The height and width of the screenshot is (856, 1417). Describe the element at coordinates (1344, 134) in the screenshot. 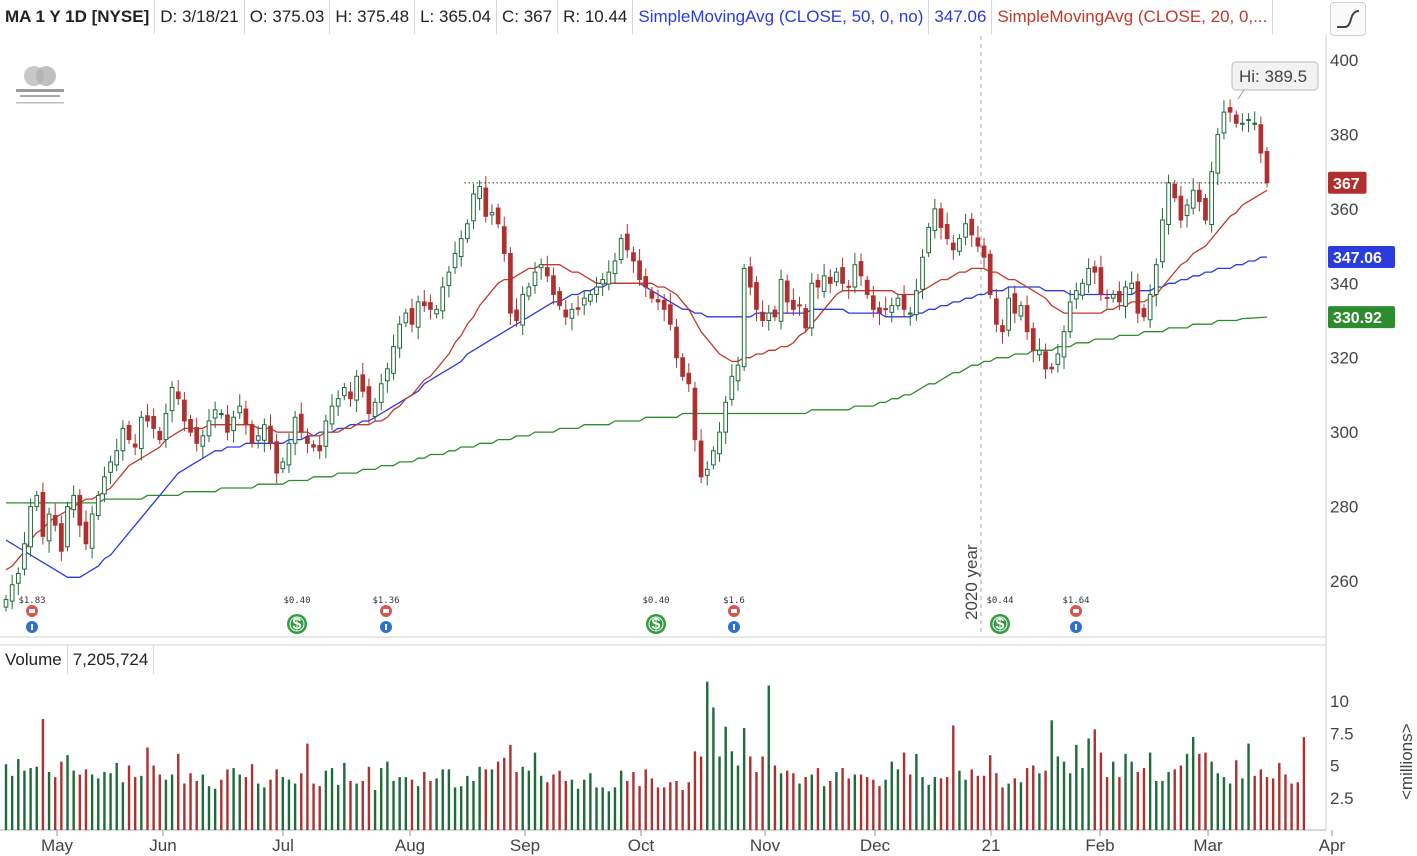

I see `price-tick-label: 380` at that location.